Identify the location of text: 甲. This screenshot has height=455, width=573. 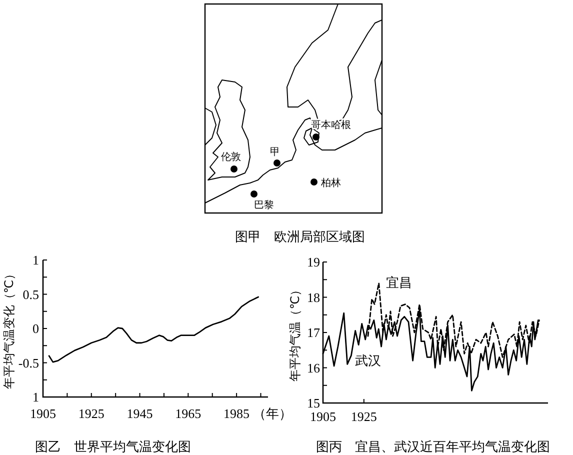
(275, 152).